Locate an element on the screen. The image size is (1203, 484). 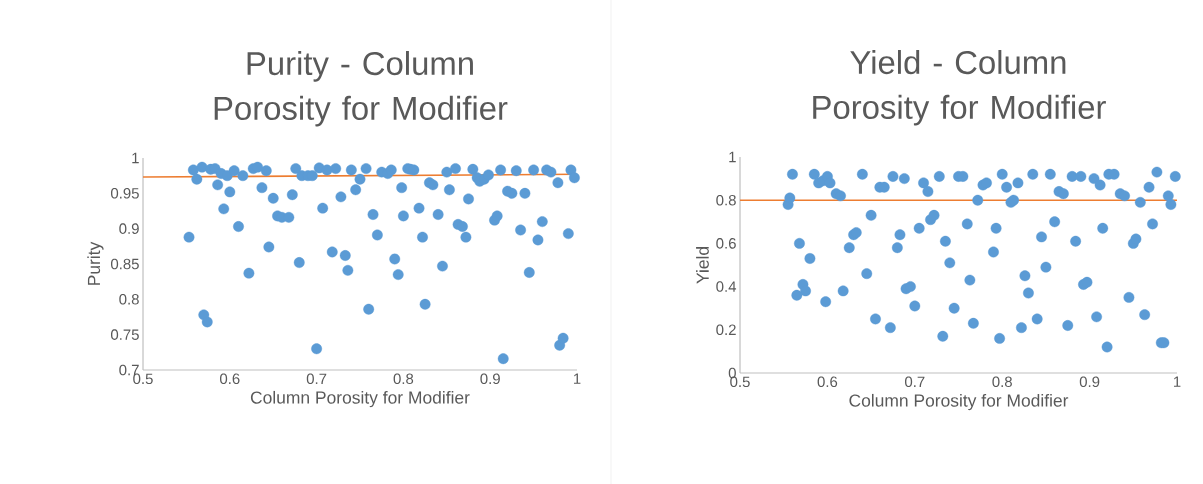
y-tick-label: 0.75 is located at coordinates (124, 334).